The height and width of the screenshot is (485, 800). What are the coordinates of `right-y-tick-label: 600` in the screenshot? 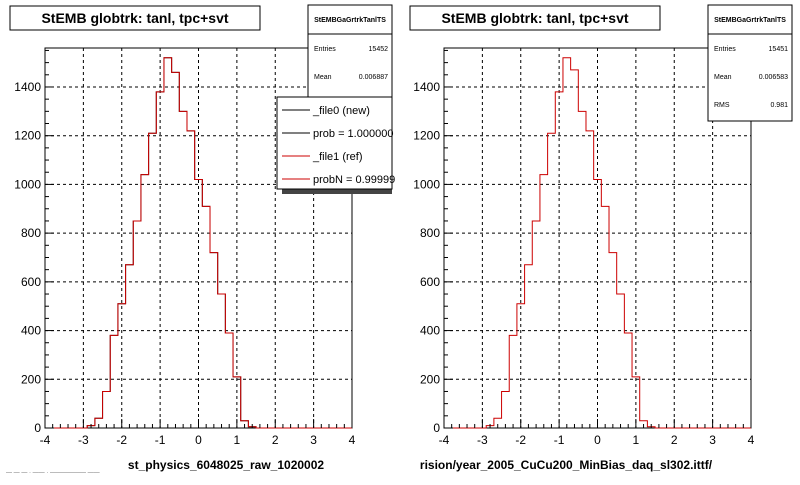 It's located at (430, 282).